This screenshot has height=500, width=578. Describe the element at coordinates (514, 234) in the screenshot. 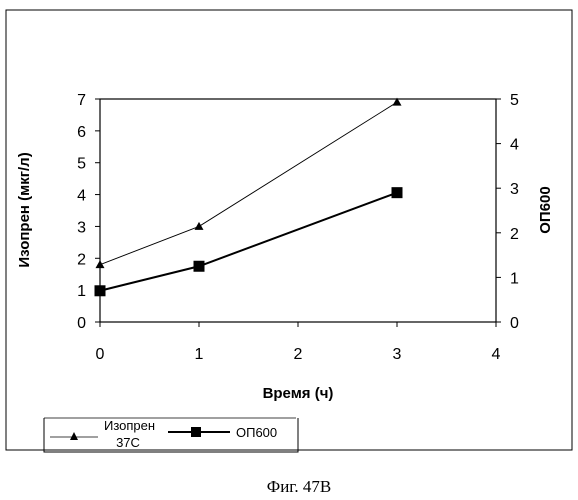

I see `y-right-tick-label: 2` at that location.